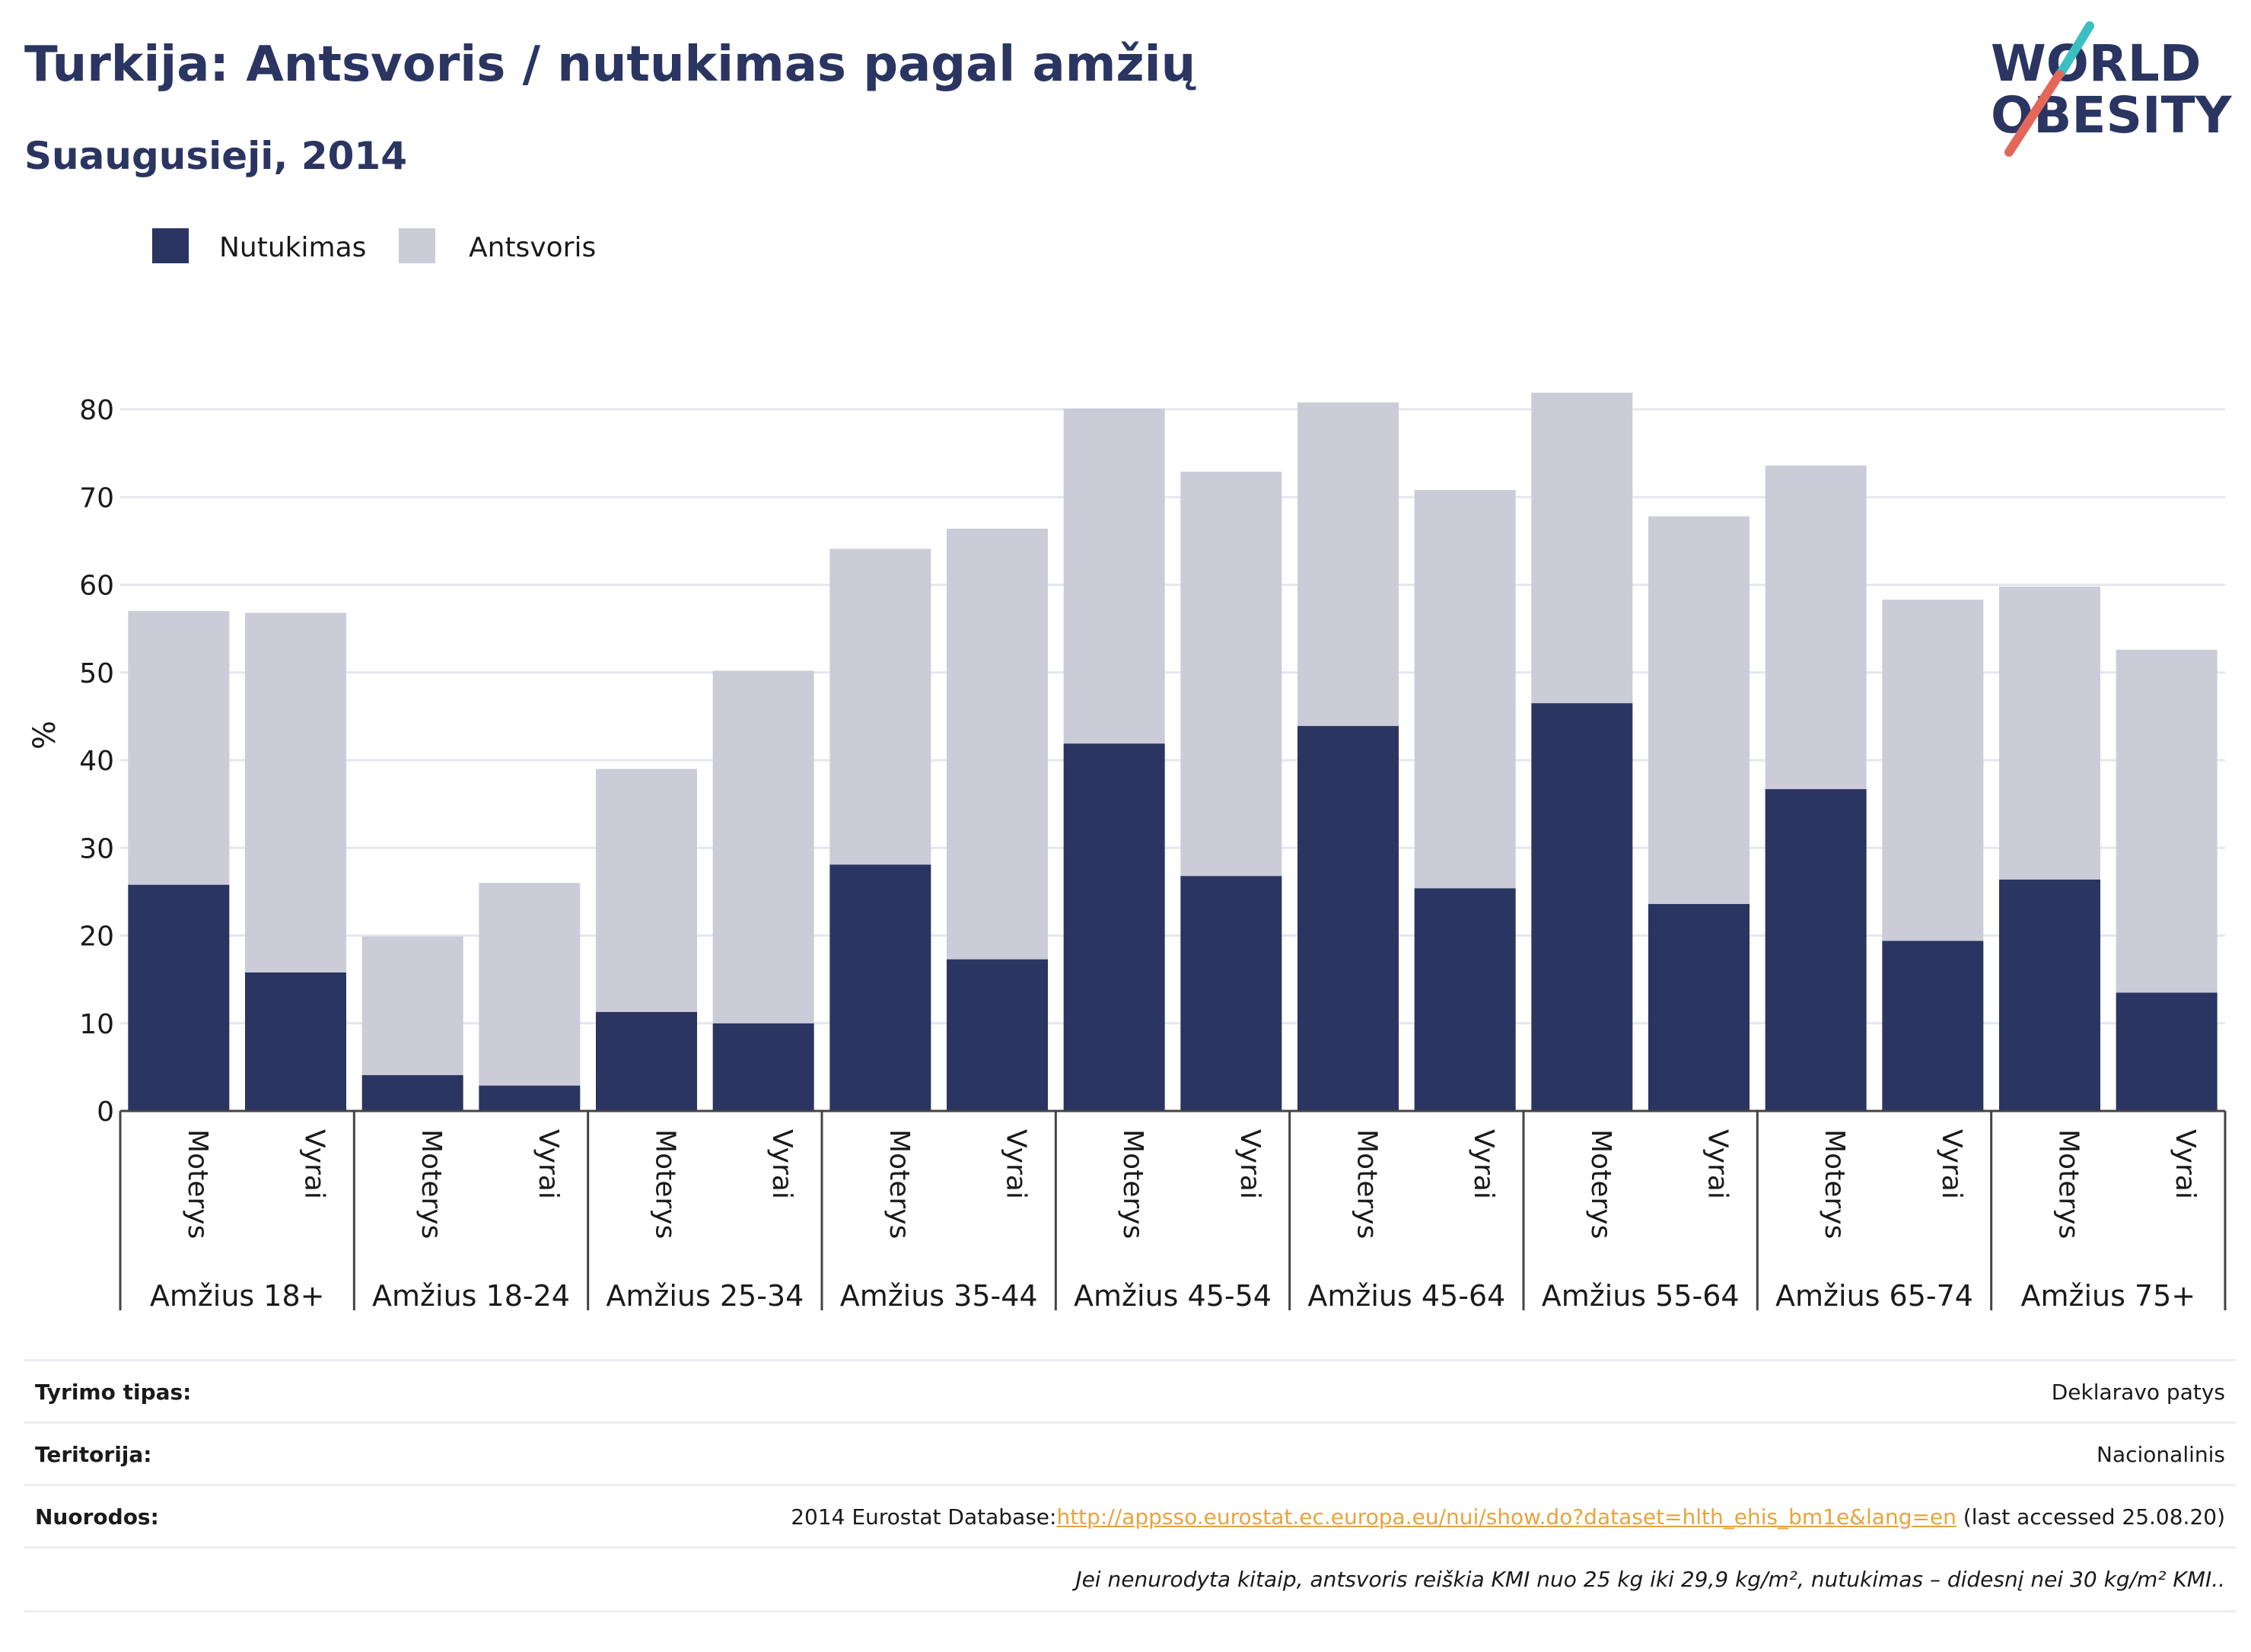 The width and height of the screenshot is (2251, 1652). Describe the element at coordinates (2090, 1516) in the screenshot. I see `references-suffix: (last accessed 25.08.20)` at that location.